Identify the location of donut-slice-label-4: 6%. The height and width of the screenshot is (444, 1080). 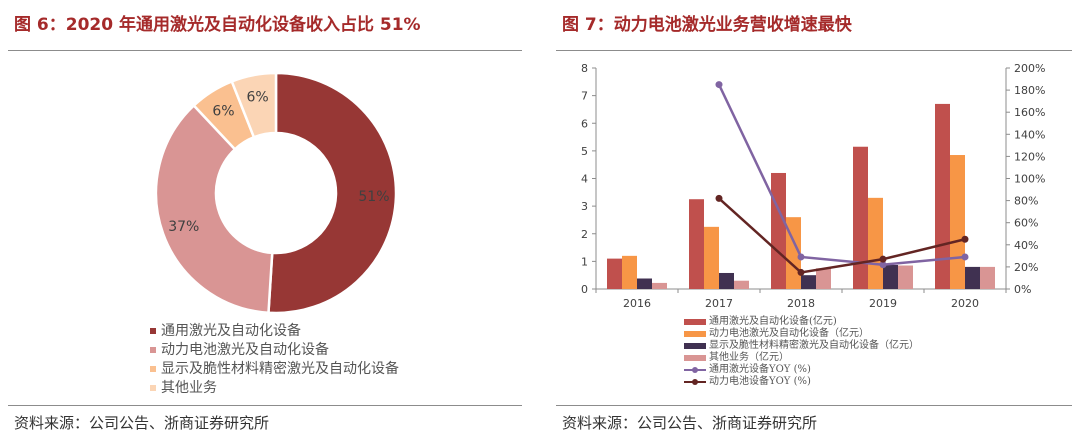
(258, 98).